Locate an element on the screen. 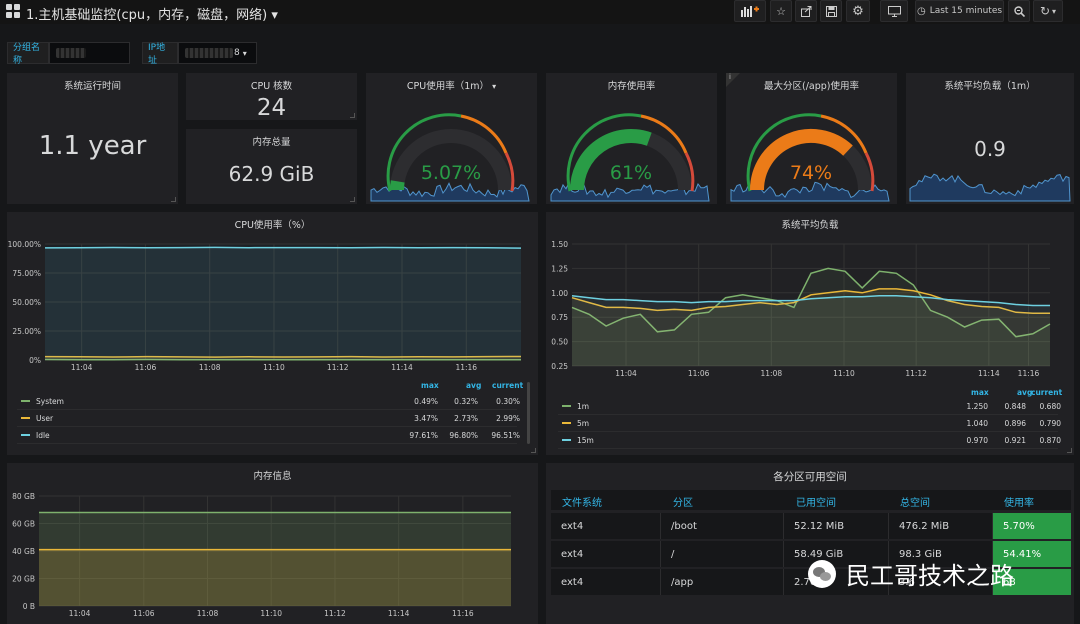  legend-max-value: 3.47% is located at coordinates (426, 418).